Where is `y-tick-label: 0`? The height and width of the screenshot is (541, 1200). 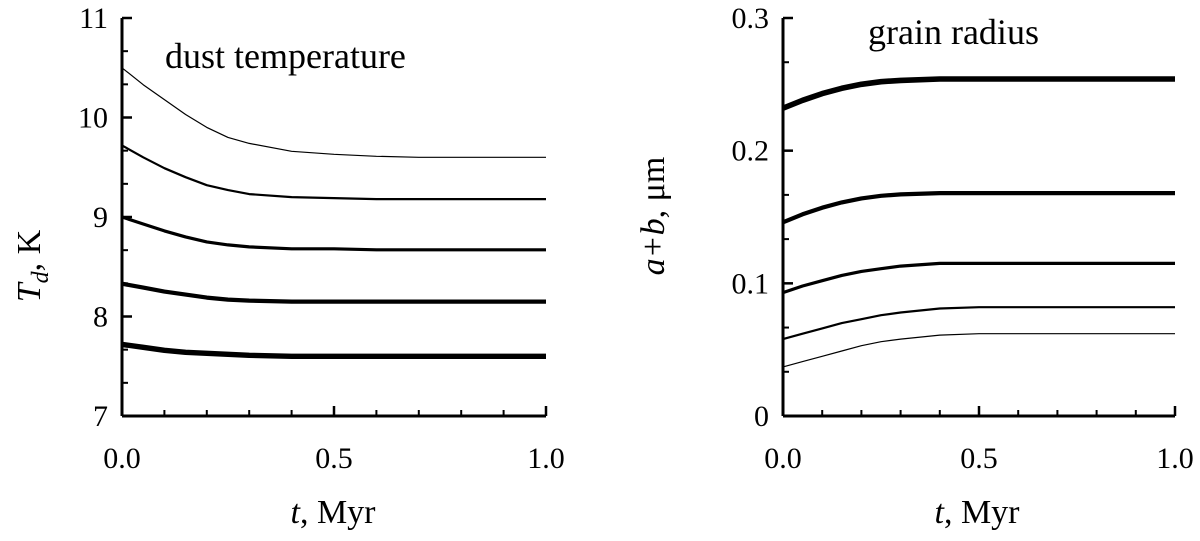
y-tick-label: 0 is located at coordinates (761, 416).